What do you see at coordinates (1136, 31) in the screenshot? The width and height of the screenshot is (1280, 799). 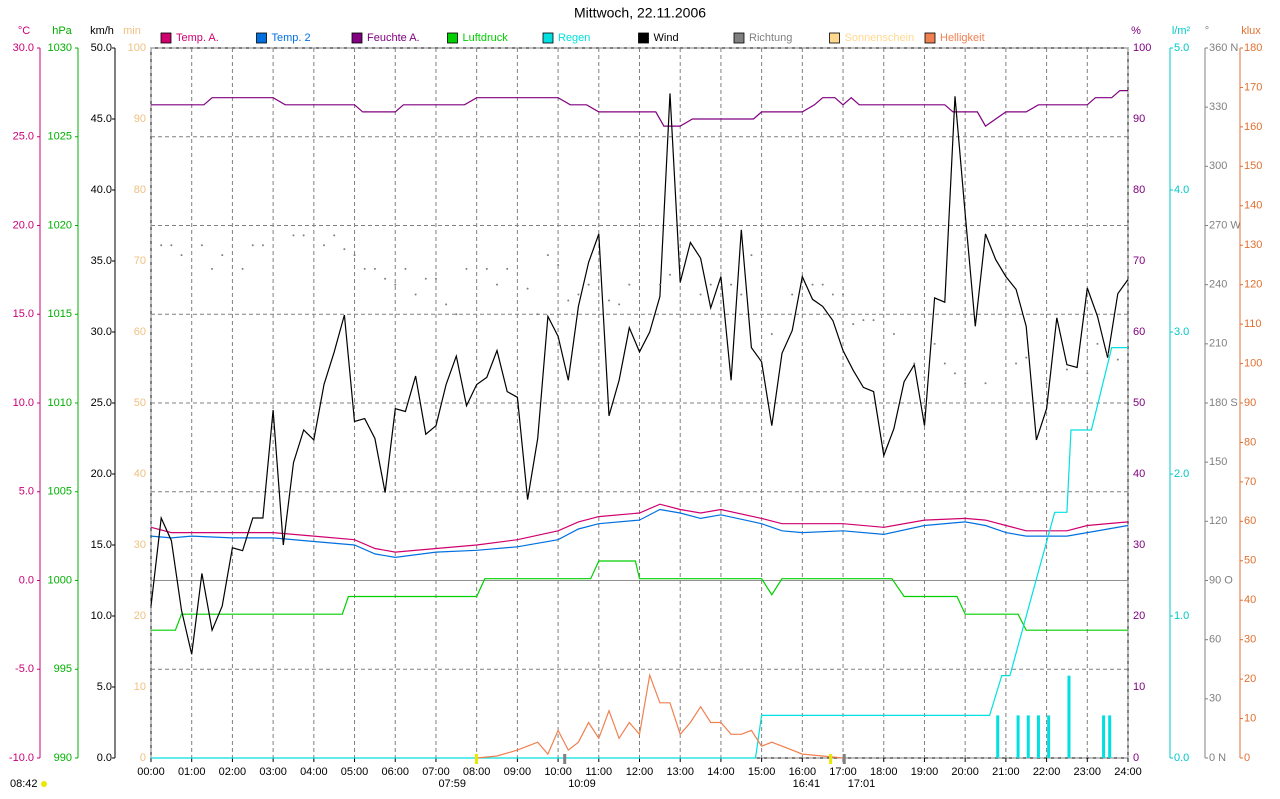 I see `axis-unit: %` at bounding box center [1136, 31].